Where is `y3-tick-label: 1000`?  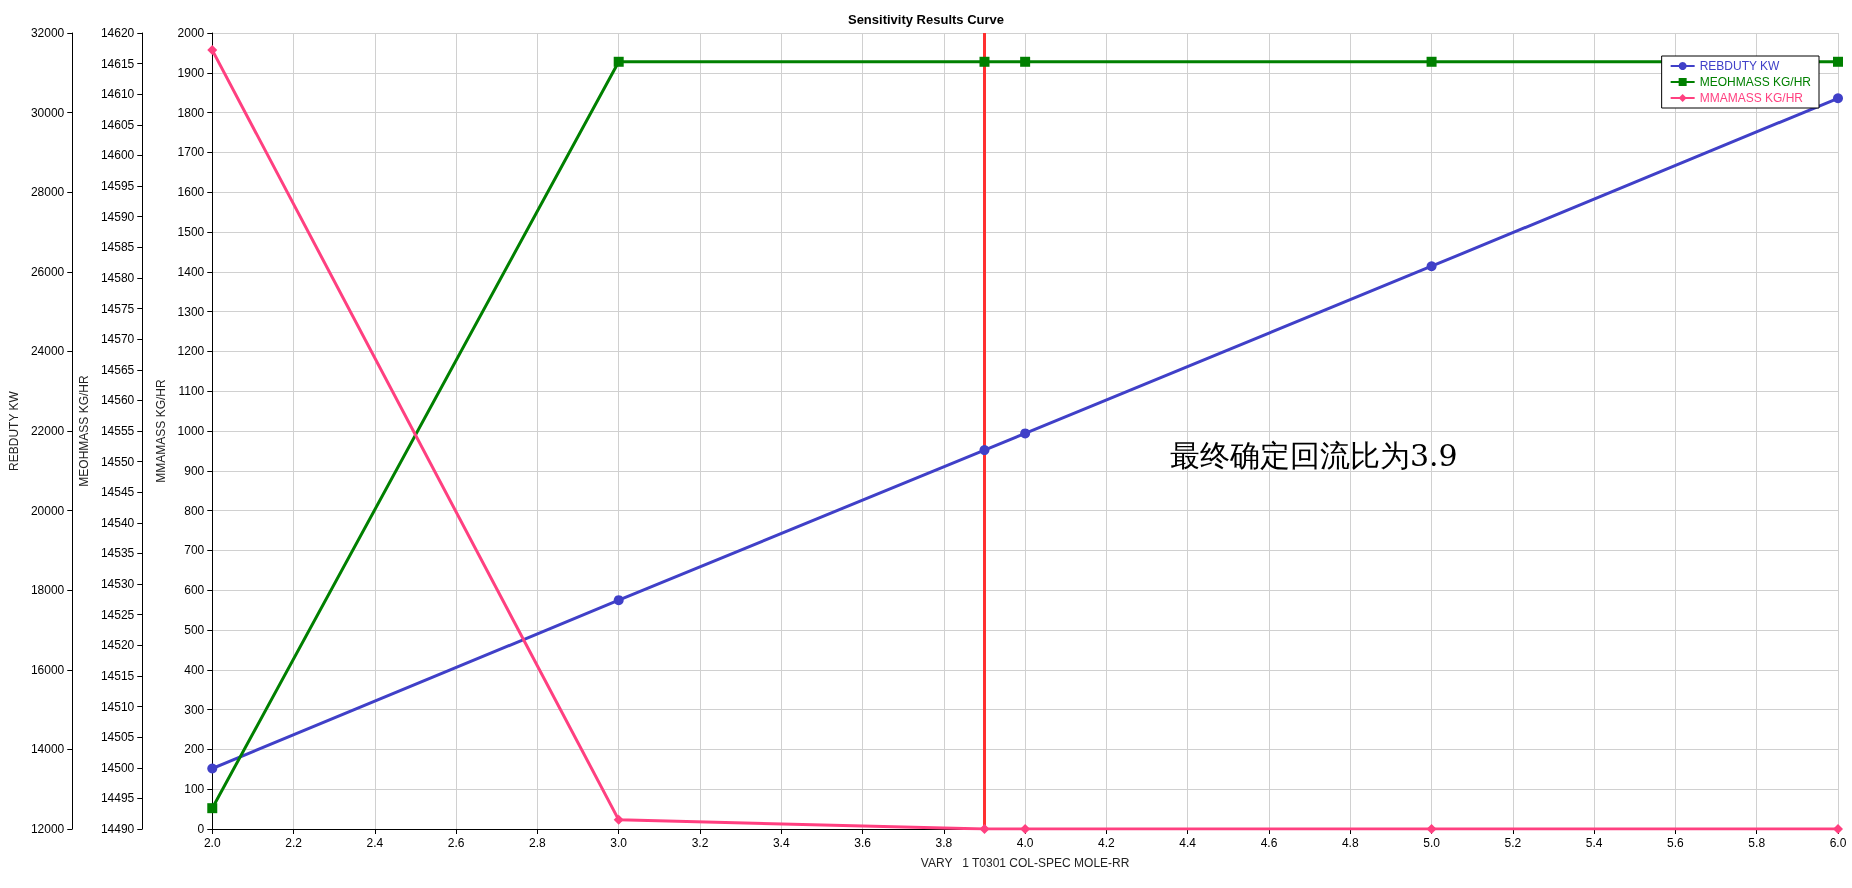
y3-tick-label: 1000 is located at coordinates (191, 431).